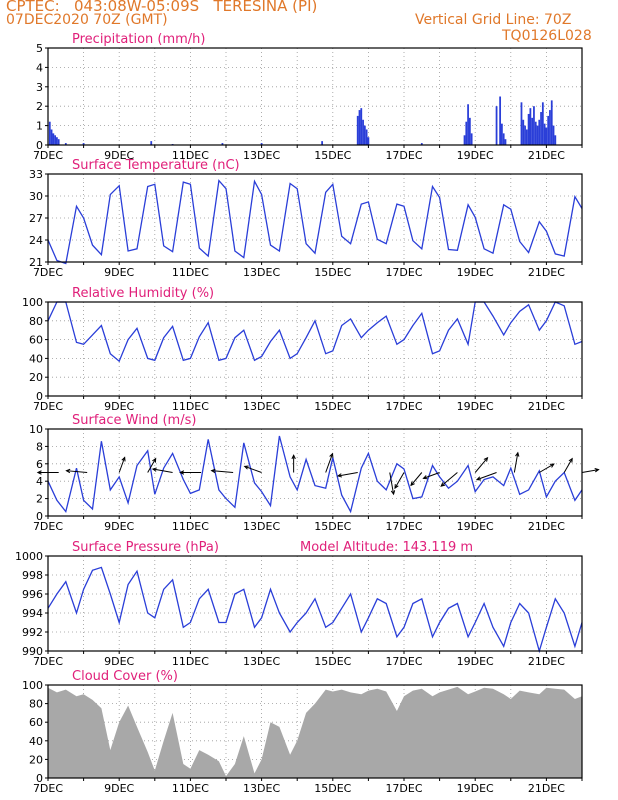  Describe the element at coordinates (32, 685) in the screenshot. I see `y-tick-label: 100` at that location.